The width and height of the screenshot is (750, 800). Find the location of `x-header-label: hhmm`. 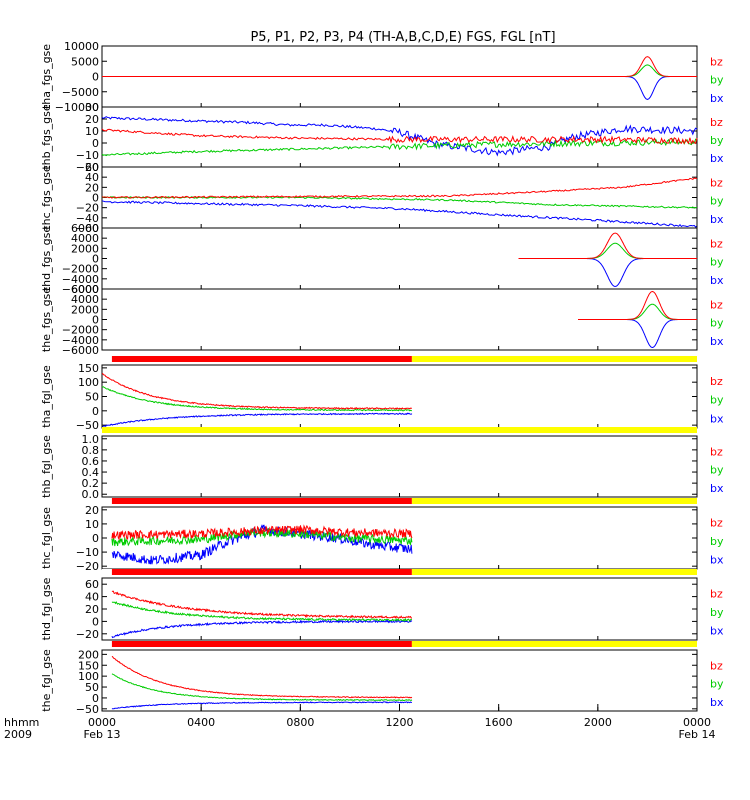

x-header-label: hhmm is located at coordinates (21, 722).